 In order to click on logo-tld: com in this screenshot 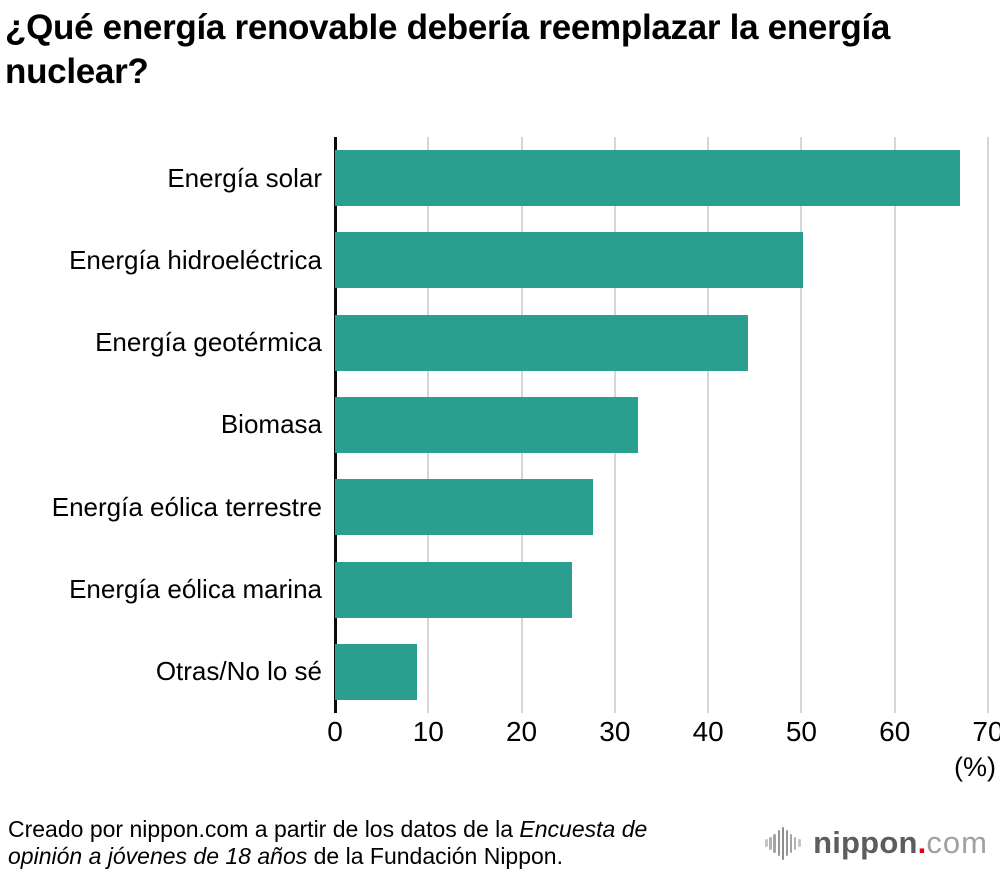, I will do `click(957, 842)`.